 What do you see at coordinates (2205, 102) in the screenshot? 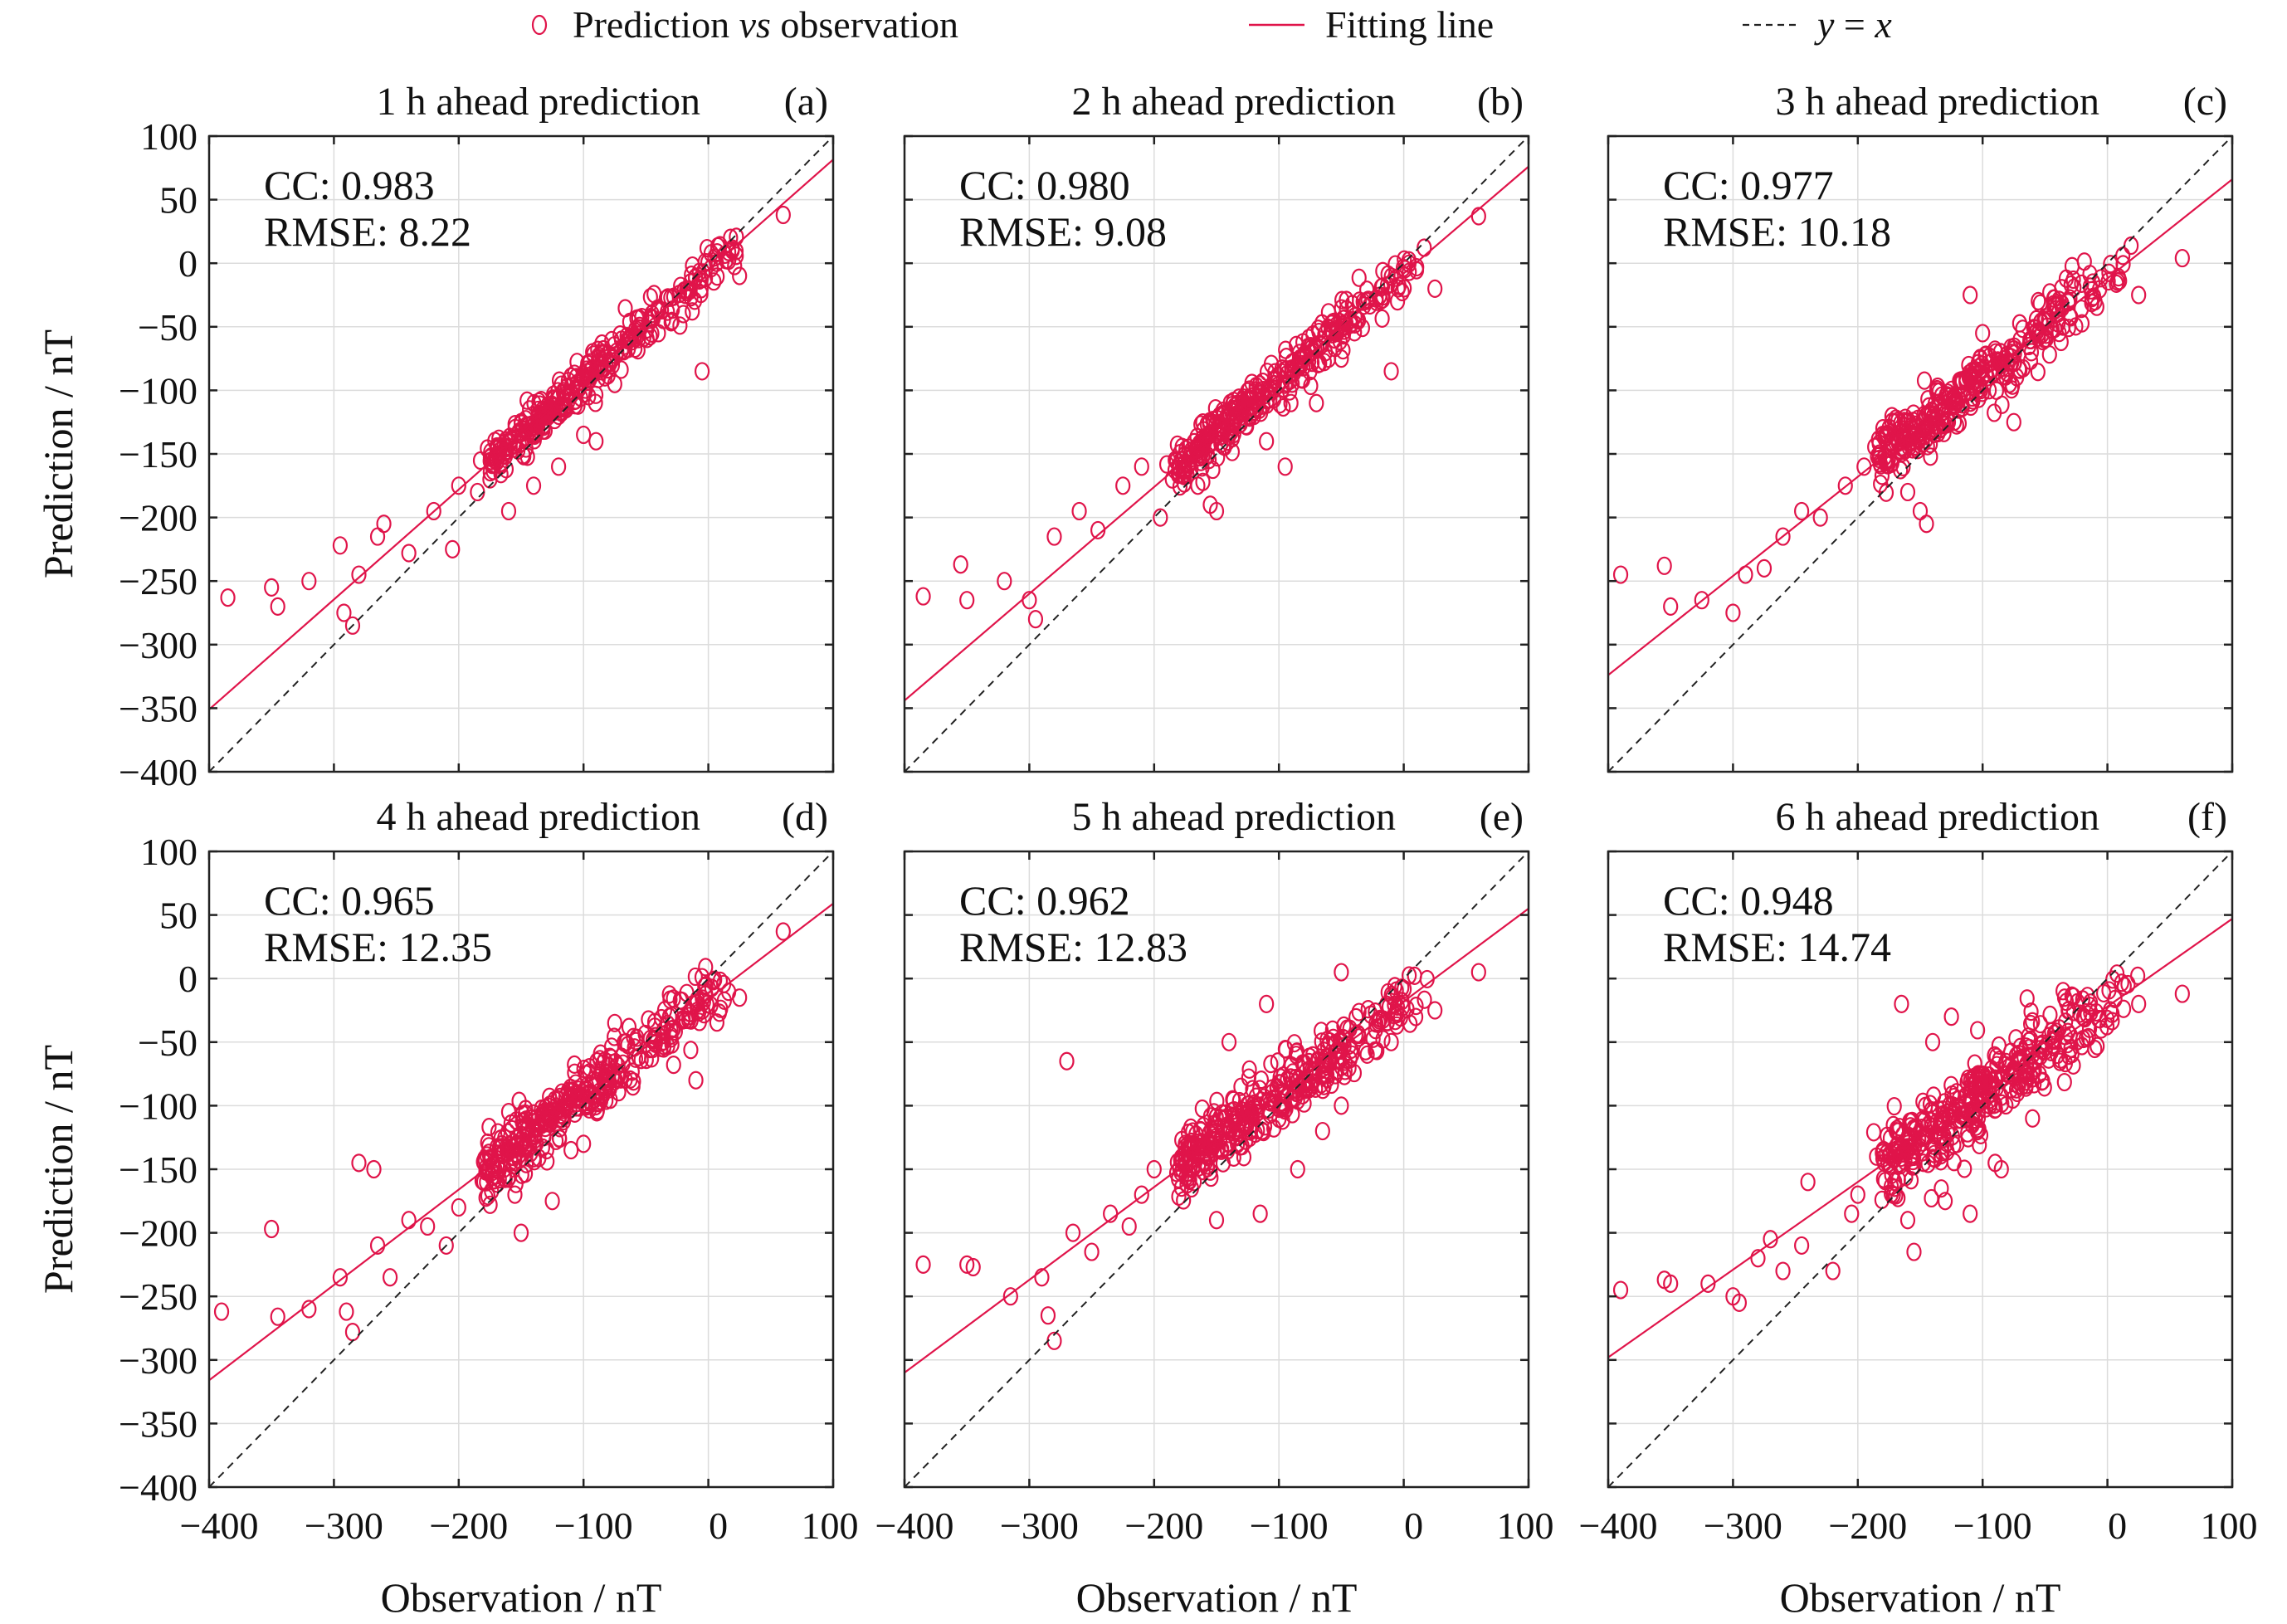
I see `panel-letter: (c)` at bounding box center [2205, 102].